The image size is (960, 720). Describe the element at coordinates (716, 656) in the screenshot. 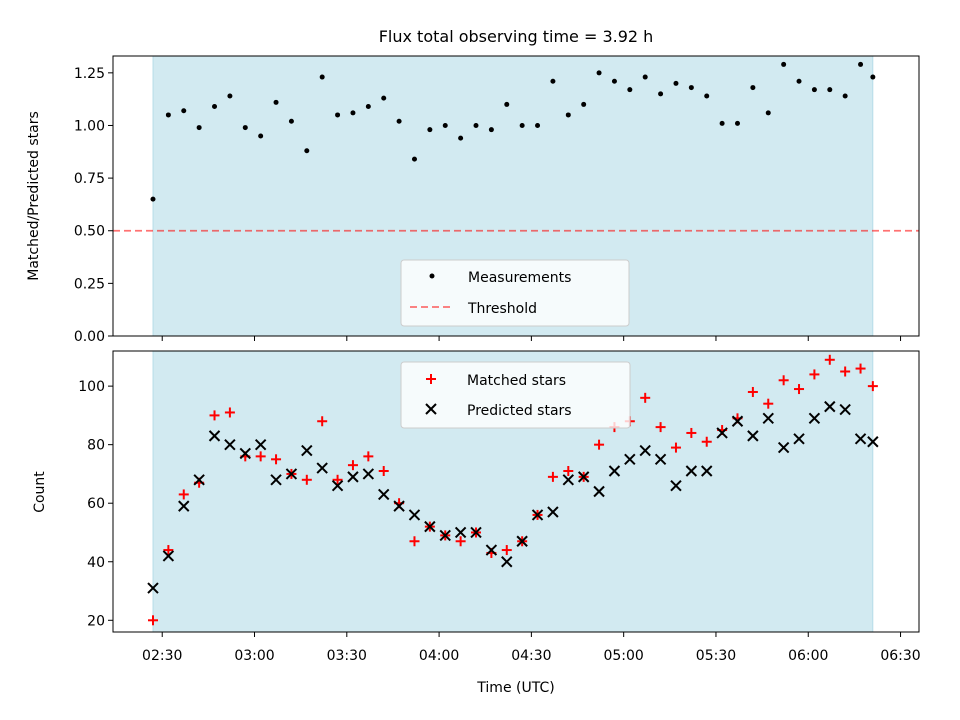

I see `x-tick-label: 05:30` at that location.